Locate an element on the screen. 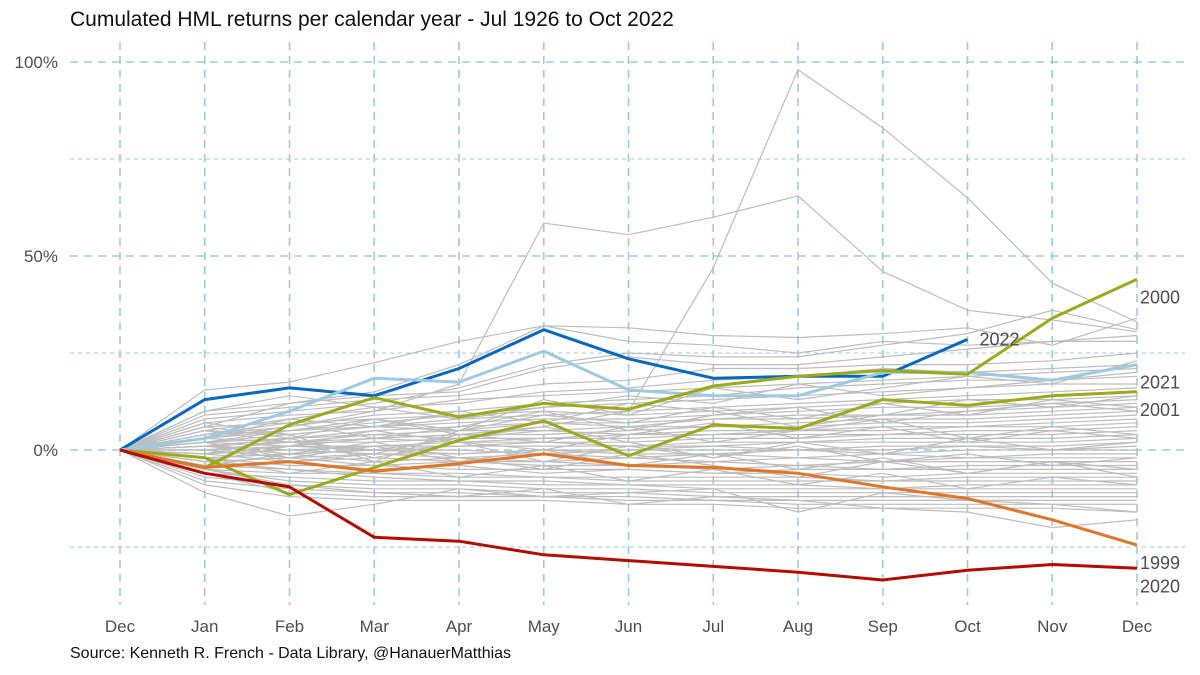 The image size is (1200, 675). end-label-2020: 2020 is located at coordinates (1160, 586).